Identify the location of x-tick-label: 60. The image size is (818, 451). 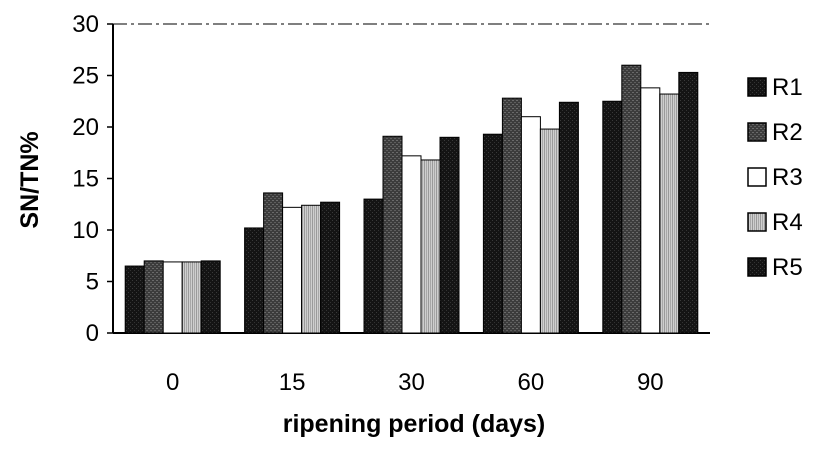
(531, 382).